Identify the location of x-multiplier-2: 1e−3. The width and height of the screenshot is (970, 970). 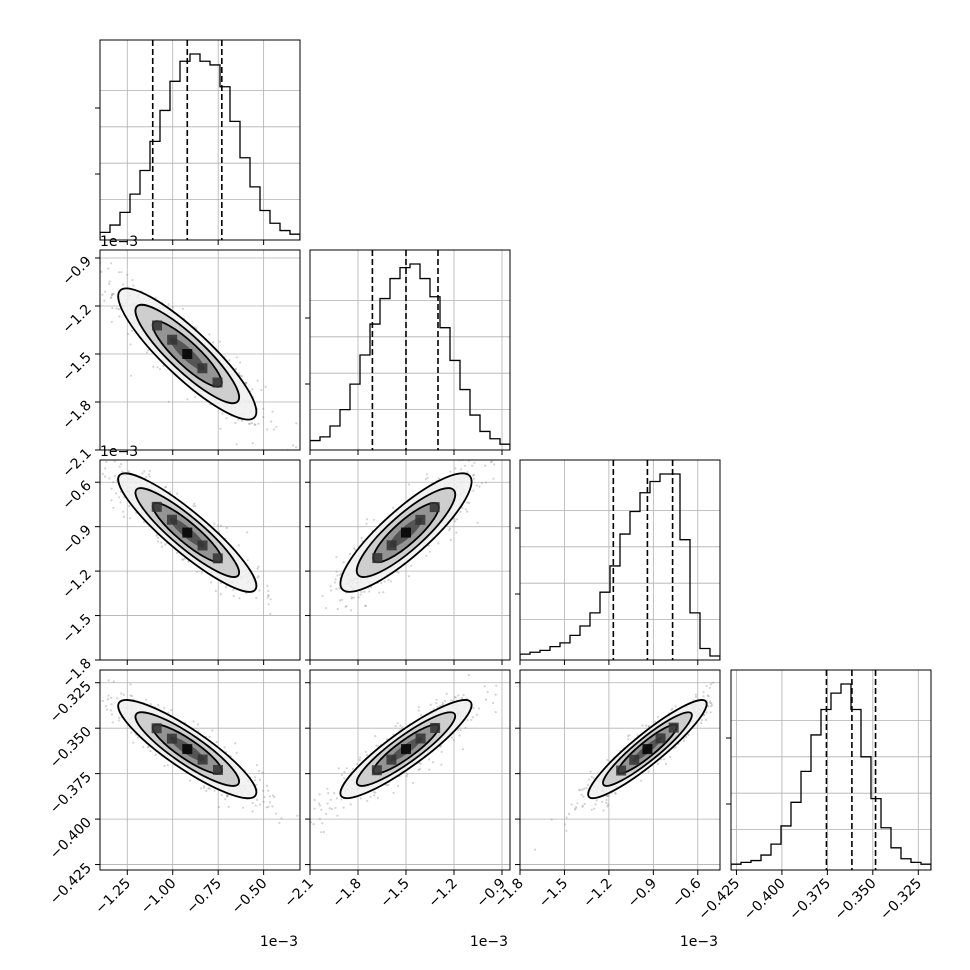
(699, 942).